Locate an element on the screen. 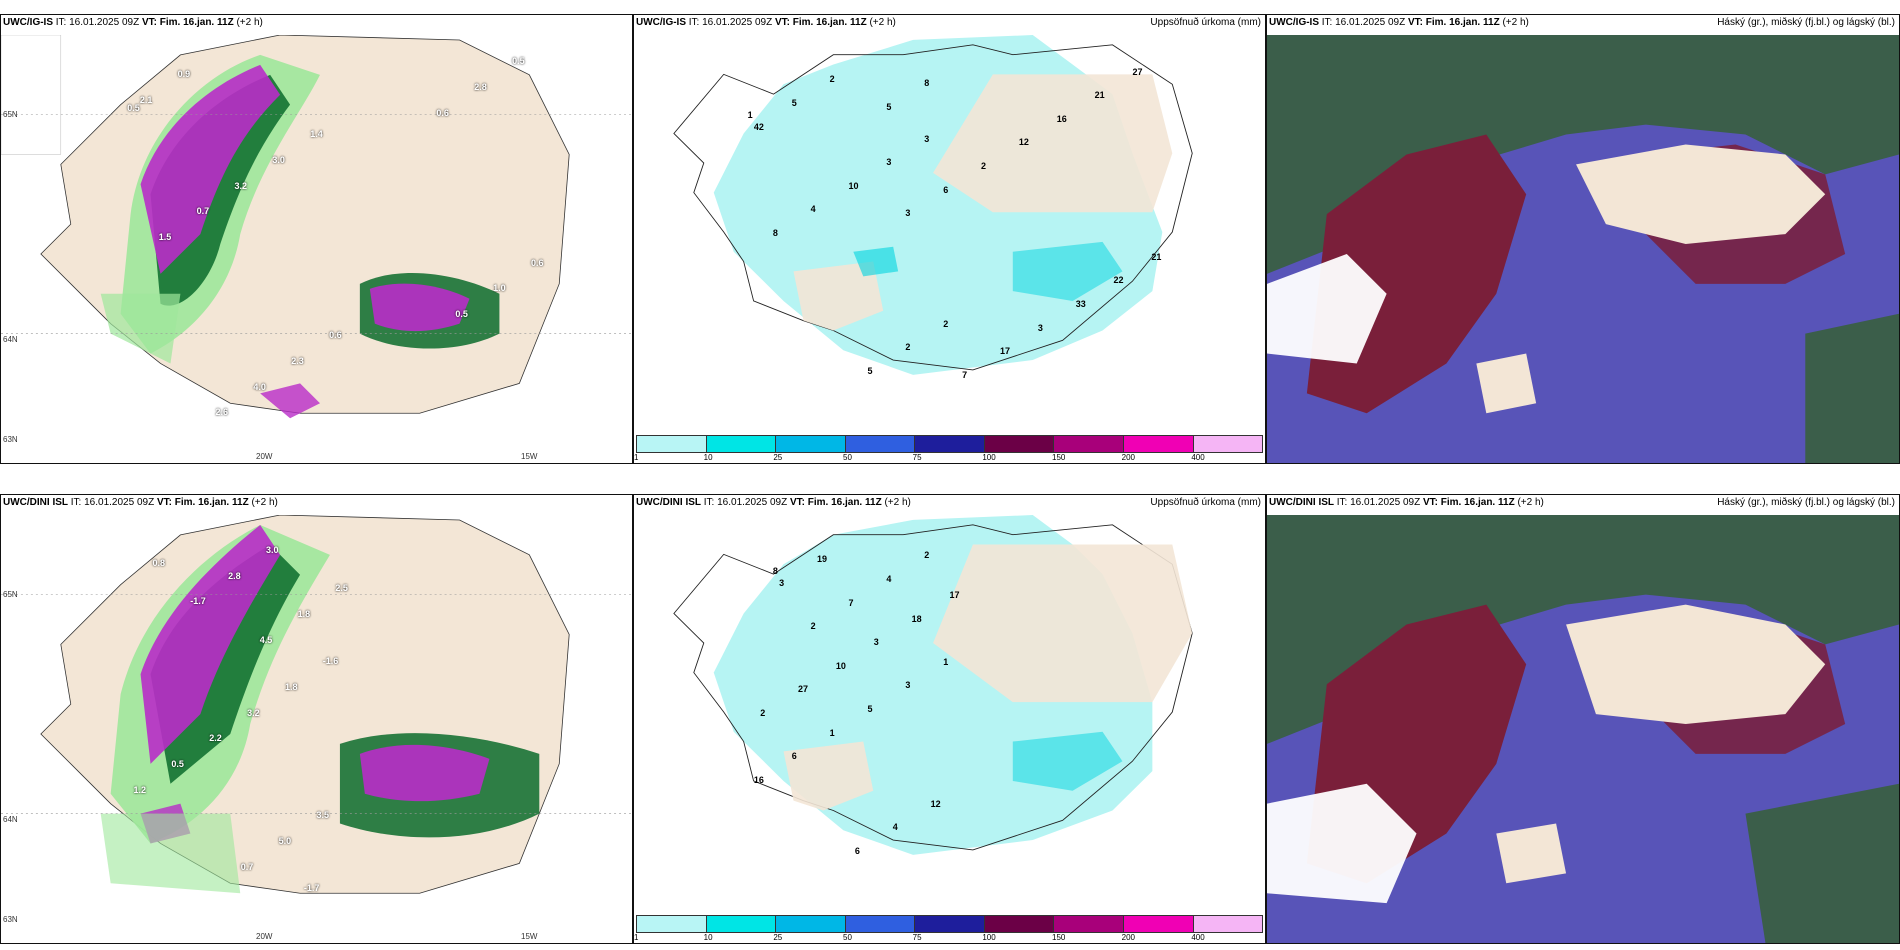  clouds-map-svg is located at coordinates (1583, 729).